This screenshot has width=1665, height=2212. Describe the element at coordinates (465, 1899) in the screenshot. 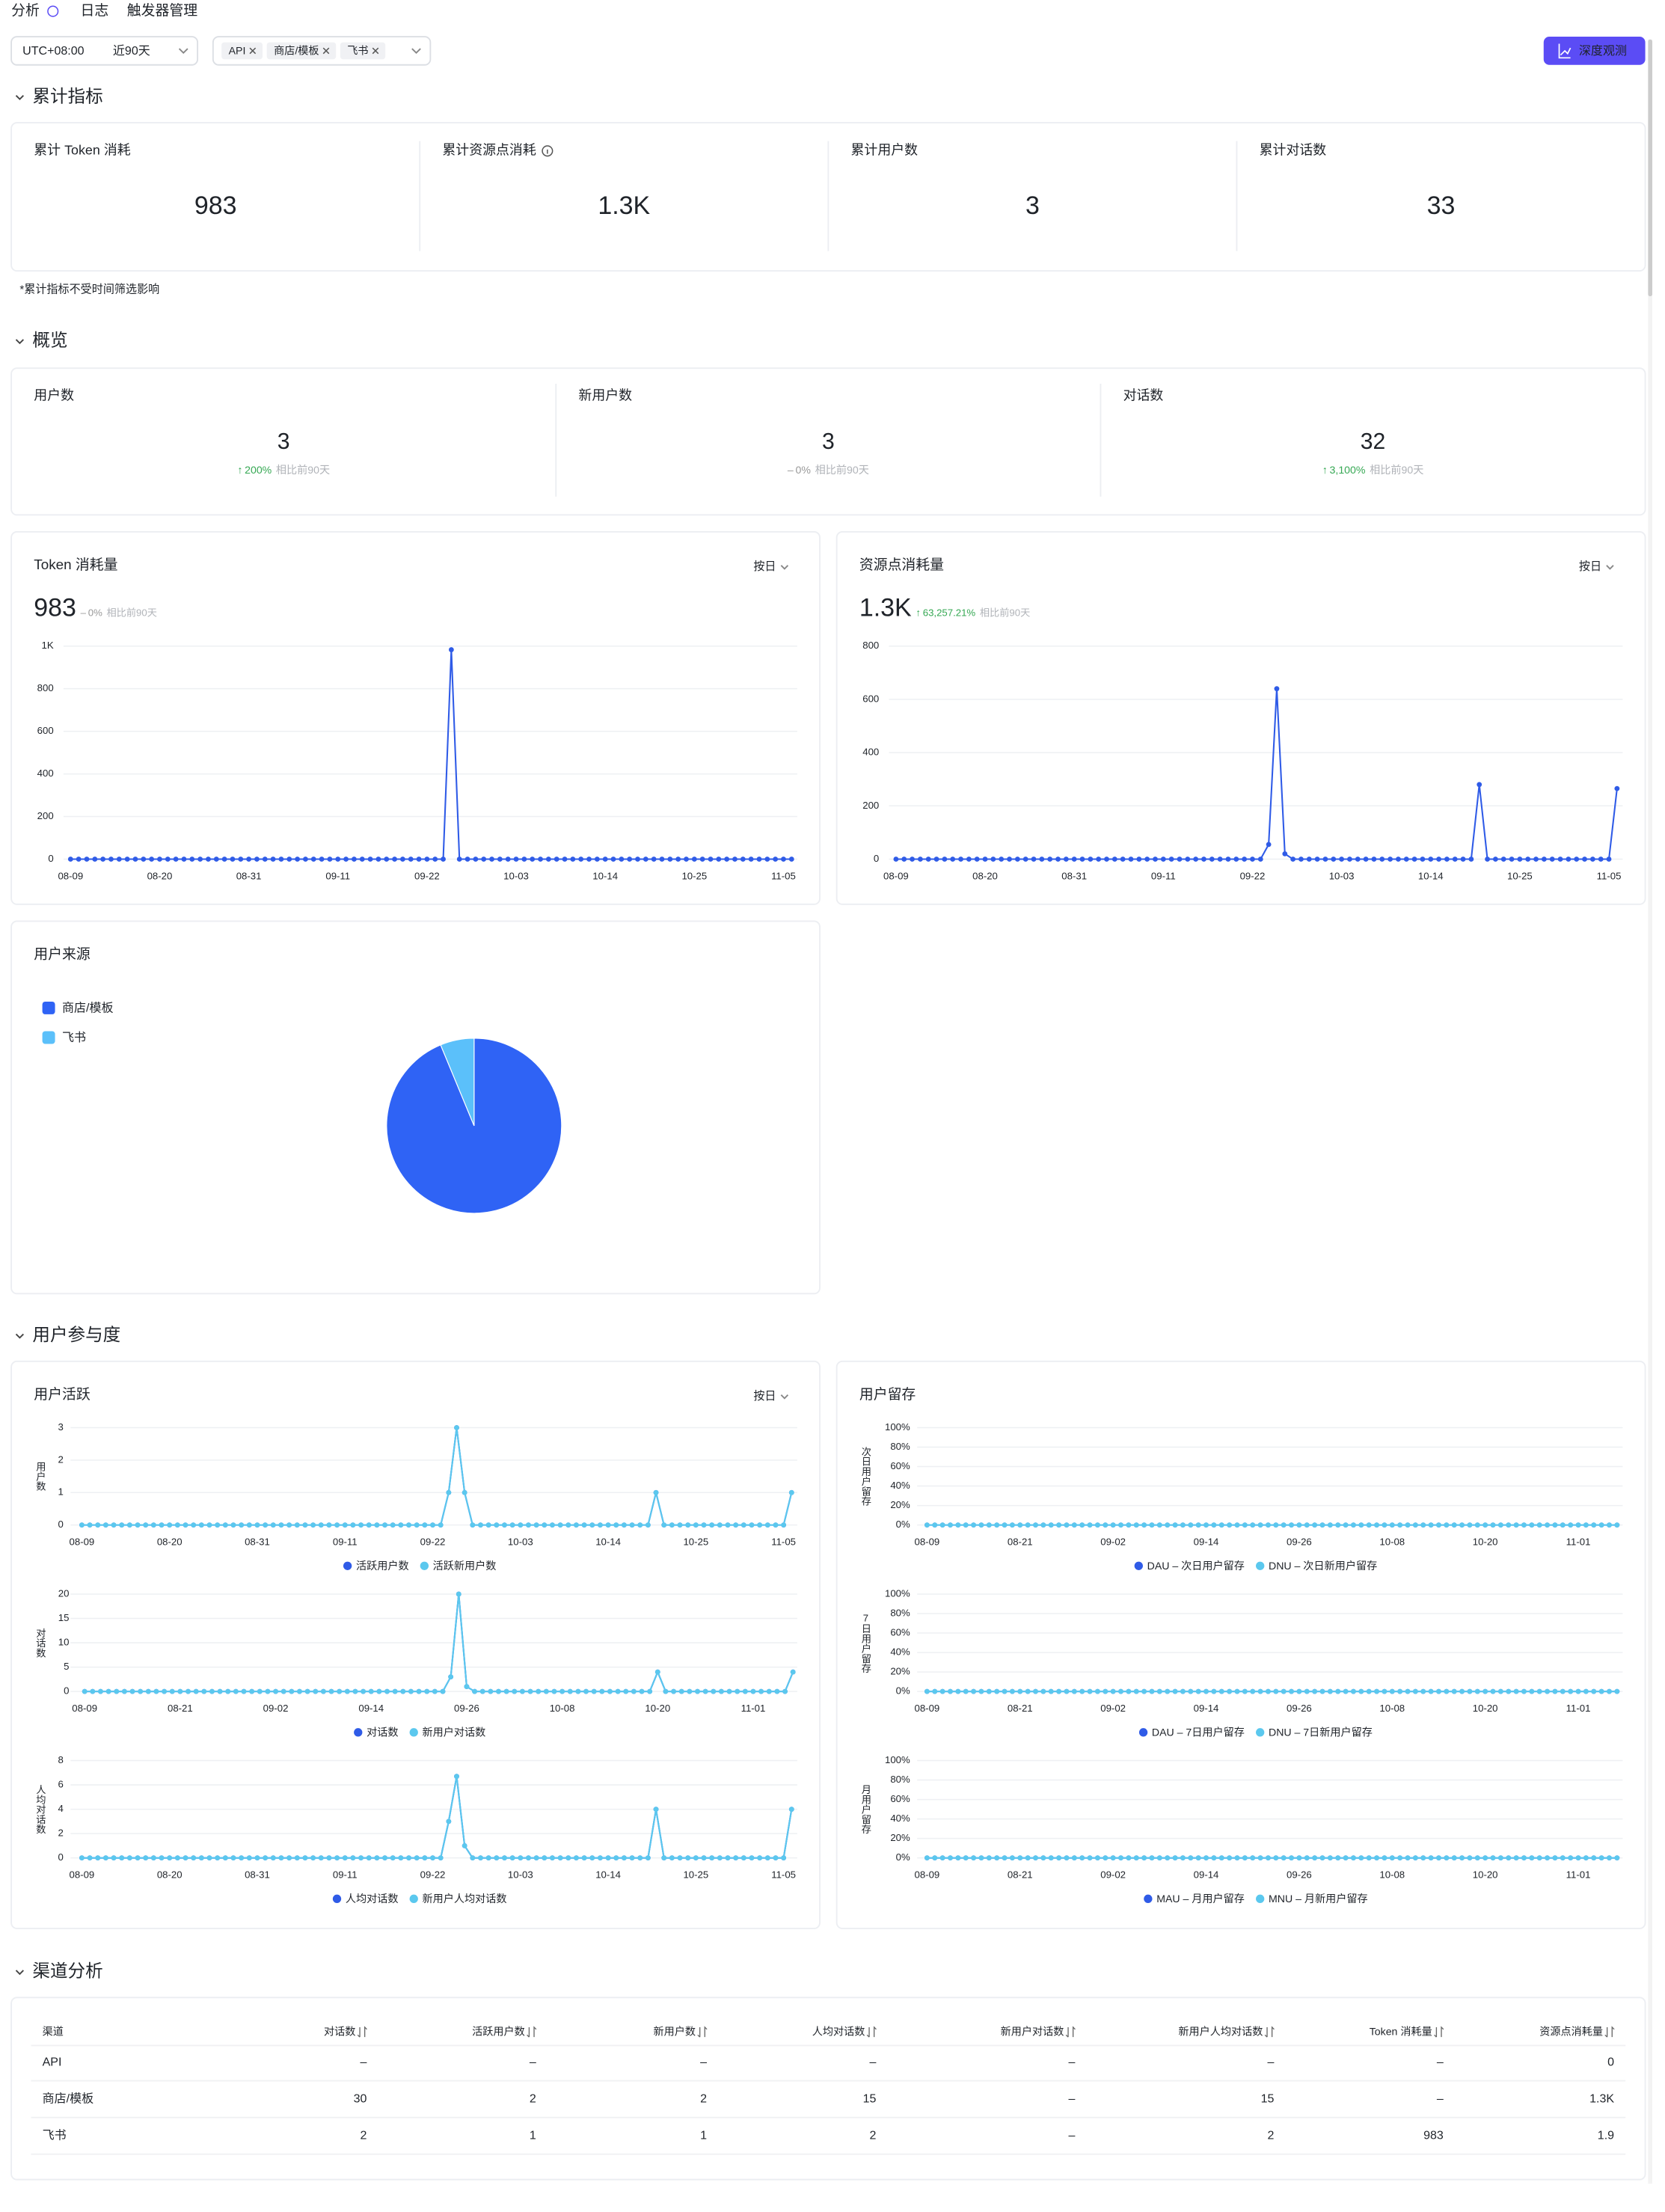

I see `legend-label: 新用户人均对话数` at that location.